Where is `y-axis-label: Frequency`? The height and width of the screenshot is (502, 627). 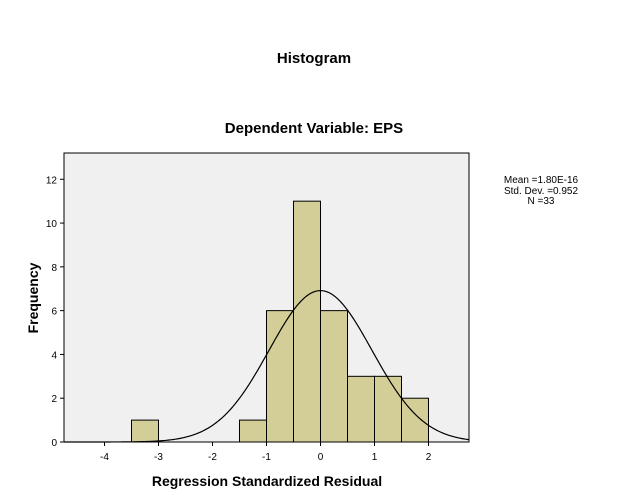
y-axis-label: Frequency is located at coordinates (33, 297).